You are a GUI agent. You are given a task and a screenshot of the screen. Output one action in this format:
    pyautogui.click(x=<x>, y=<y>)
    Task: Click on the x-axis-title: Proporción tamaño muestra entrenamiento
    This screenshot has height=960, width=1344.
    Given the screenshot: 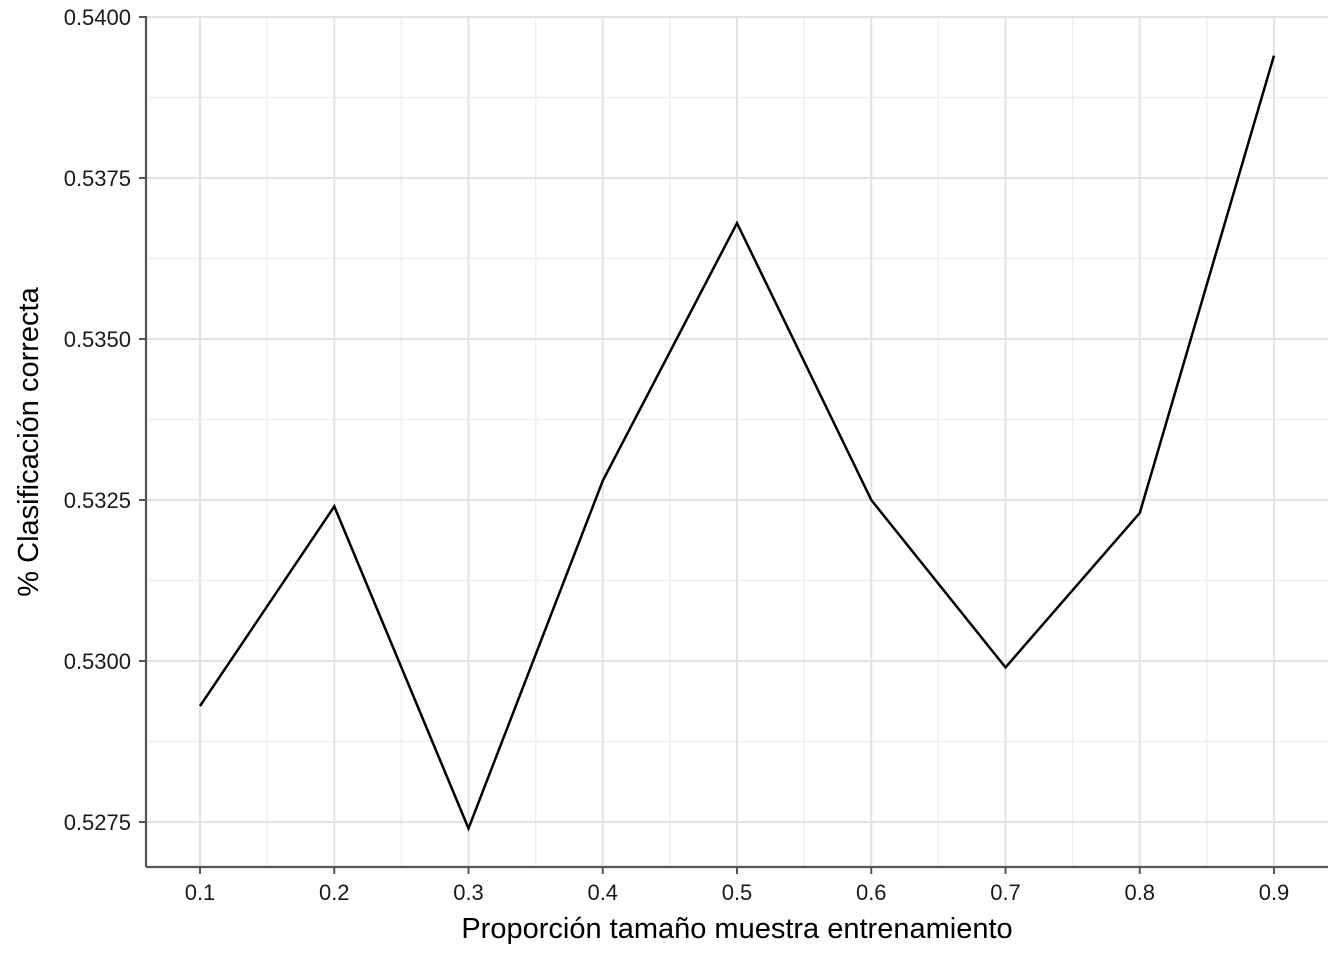 What is the action you would take?
    pyautogui.click(x=736, y=929)
    